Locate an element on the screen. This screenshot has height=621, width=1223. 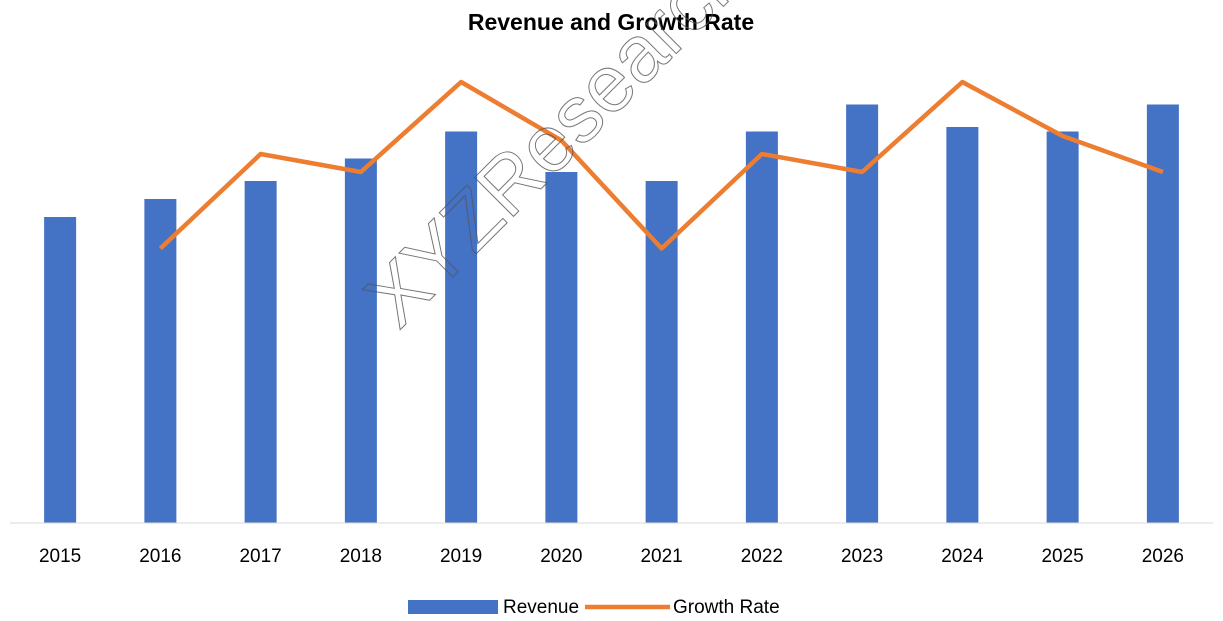
x-tick-label: 2022 is located at coordinates (762, 556).